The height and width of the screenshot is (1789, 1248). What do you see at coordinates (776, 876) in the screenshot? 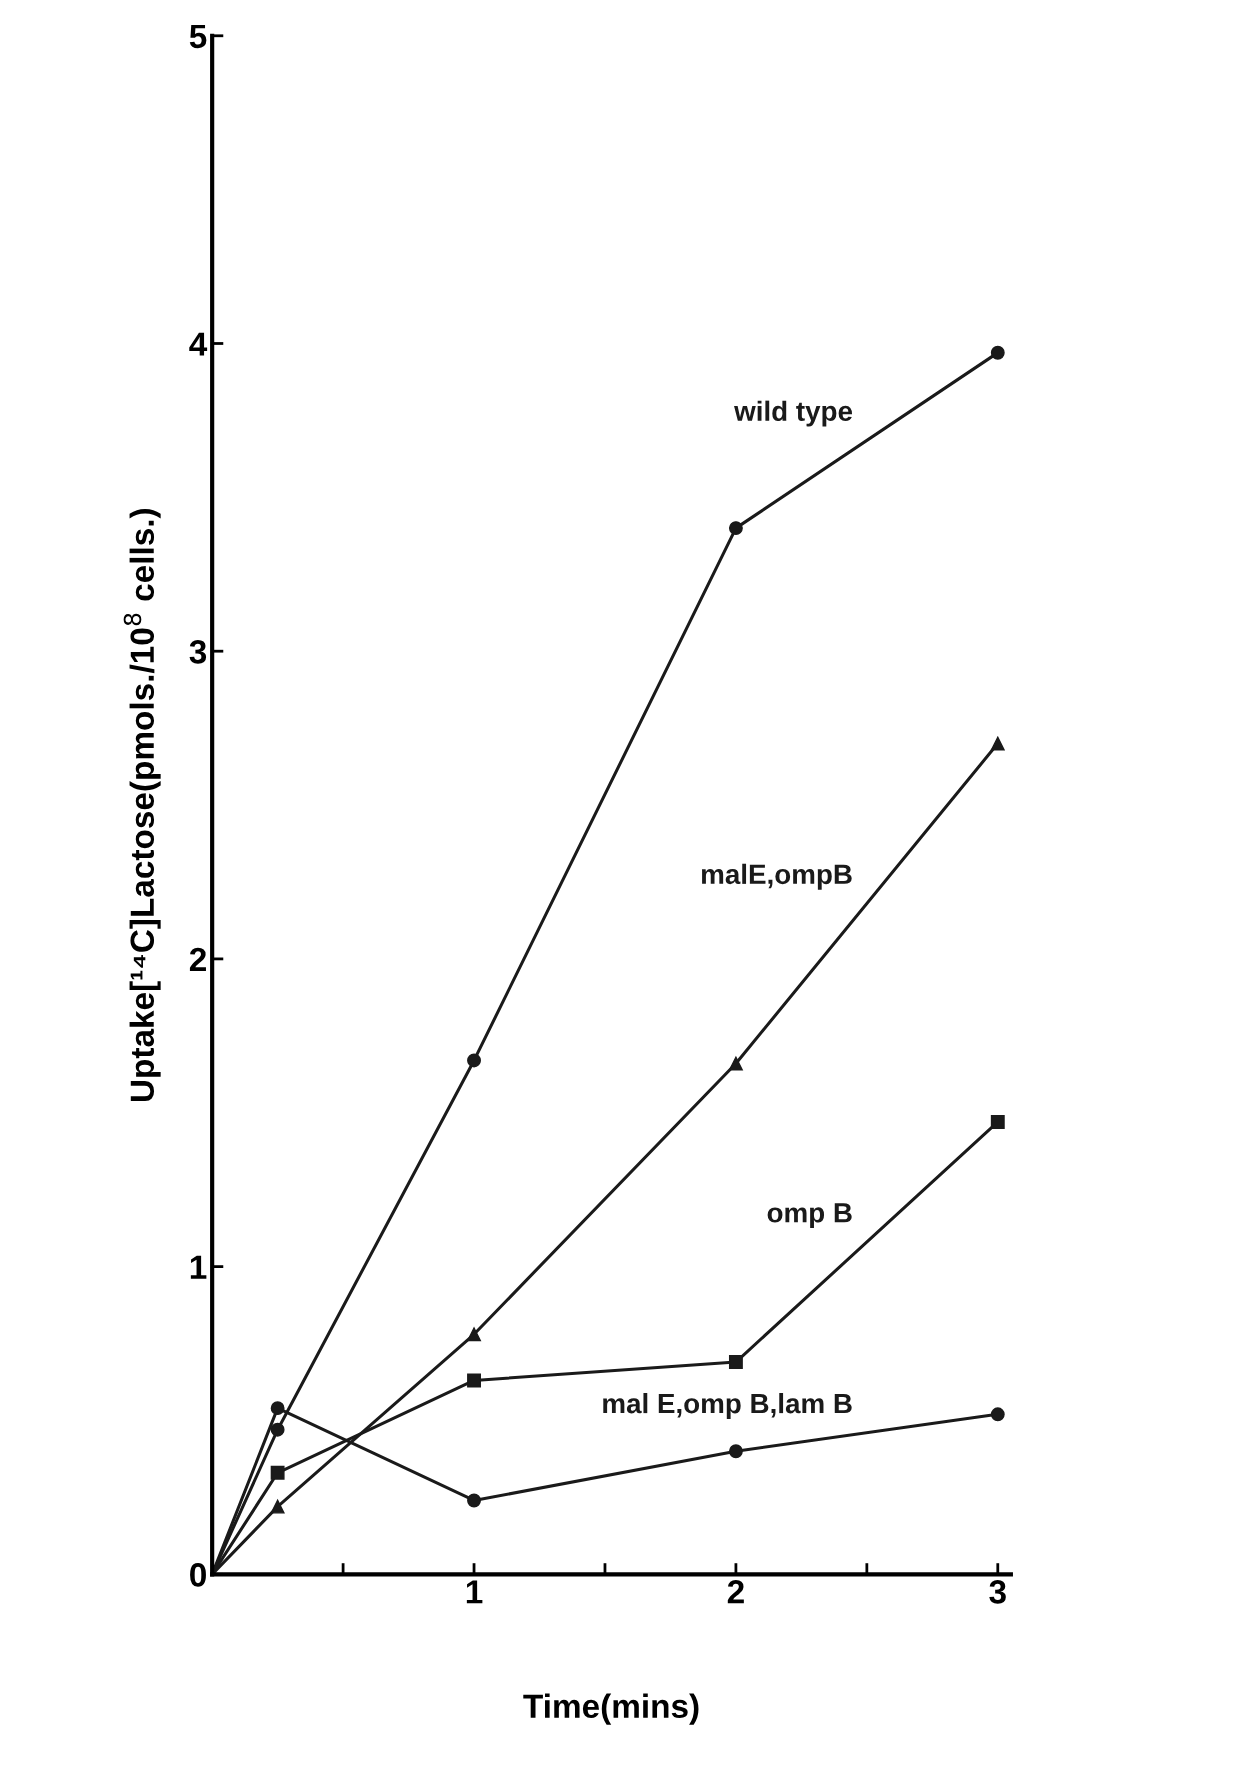
I see `series-label: malE,ompB` at bounding box center [776, 876].